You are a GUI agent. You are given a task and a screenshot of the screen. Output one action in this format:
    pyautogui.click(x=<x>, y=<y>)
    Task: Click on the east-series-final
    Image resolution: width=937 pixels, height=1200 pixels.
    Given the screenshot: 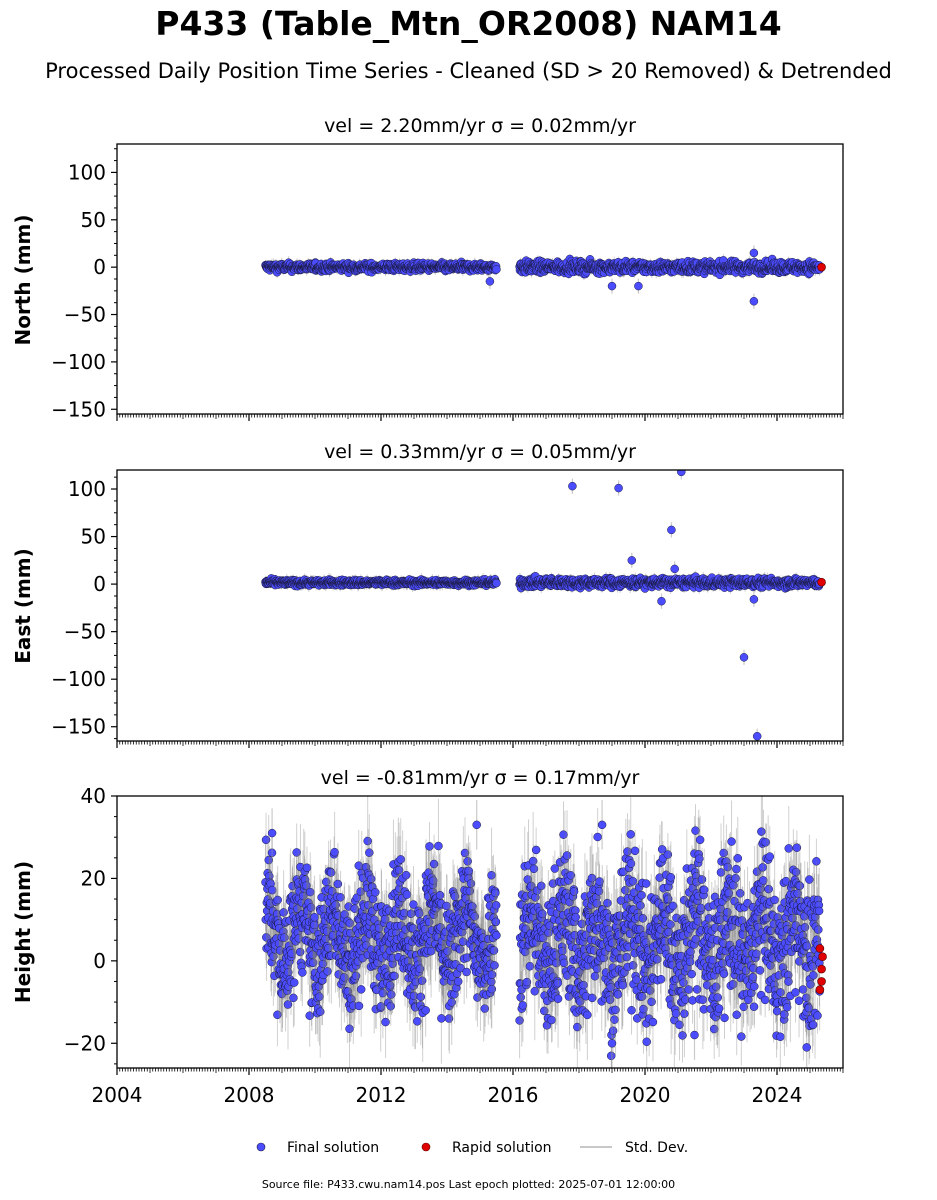 What is the action you would take?
    pyautogui.click(x=543, y=605)
    